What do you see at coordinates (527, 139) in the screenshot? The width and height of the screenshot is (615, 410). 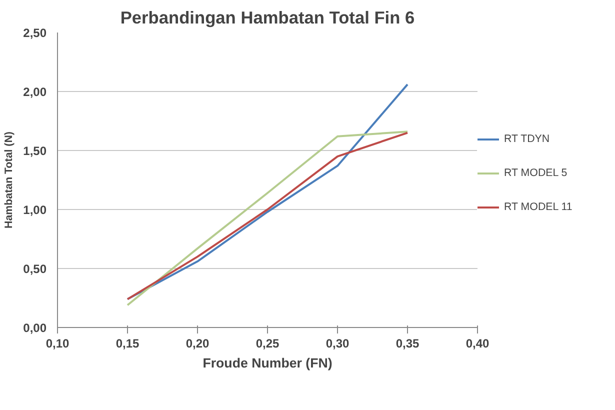 I see `legend-label: RT TDYN` at bounding box center [527, 139].